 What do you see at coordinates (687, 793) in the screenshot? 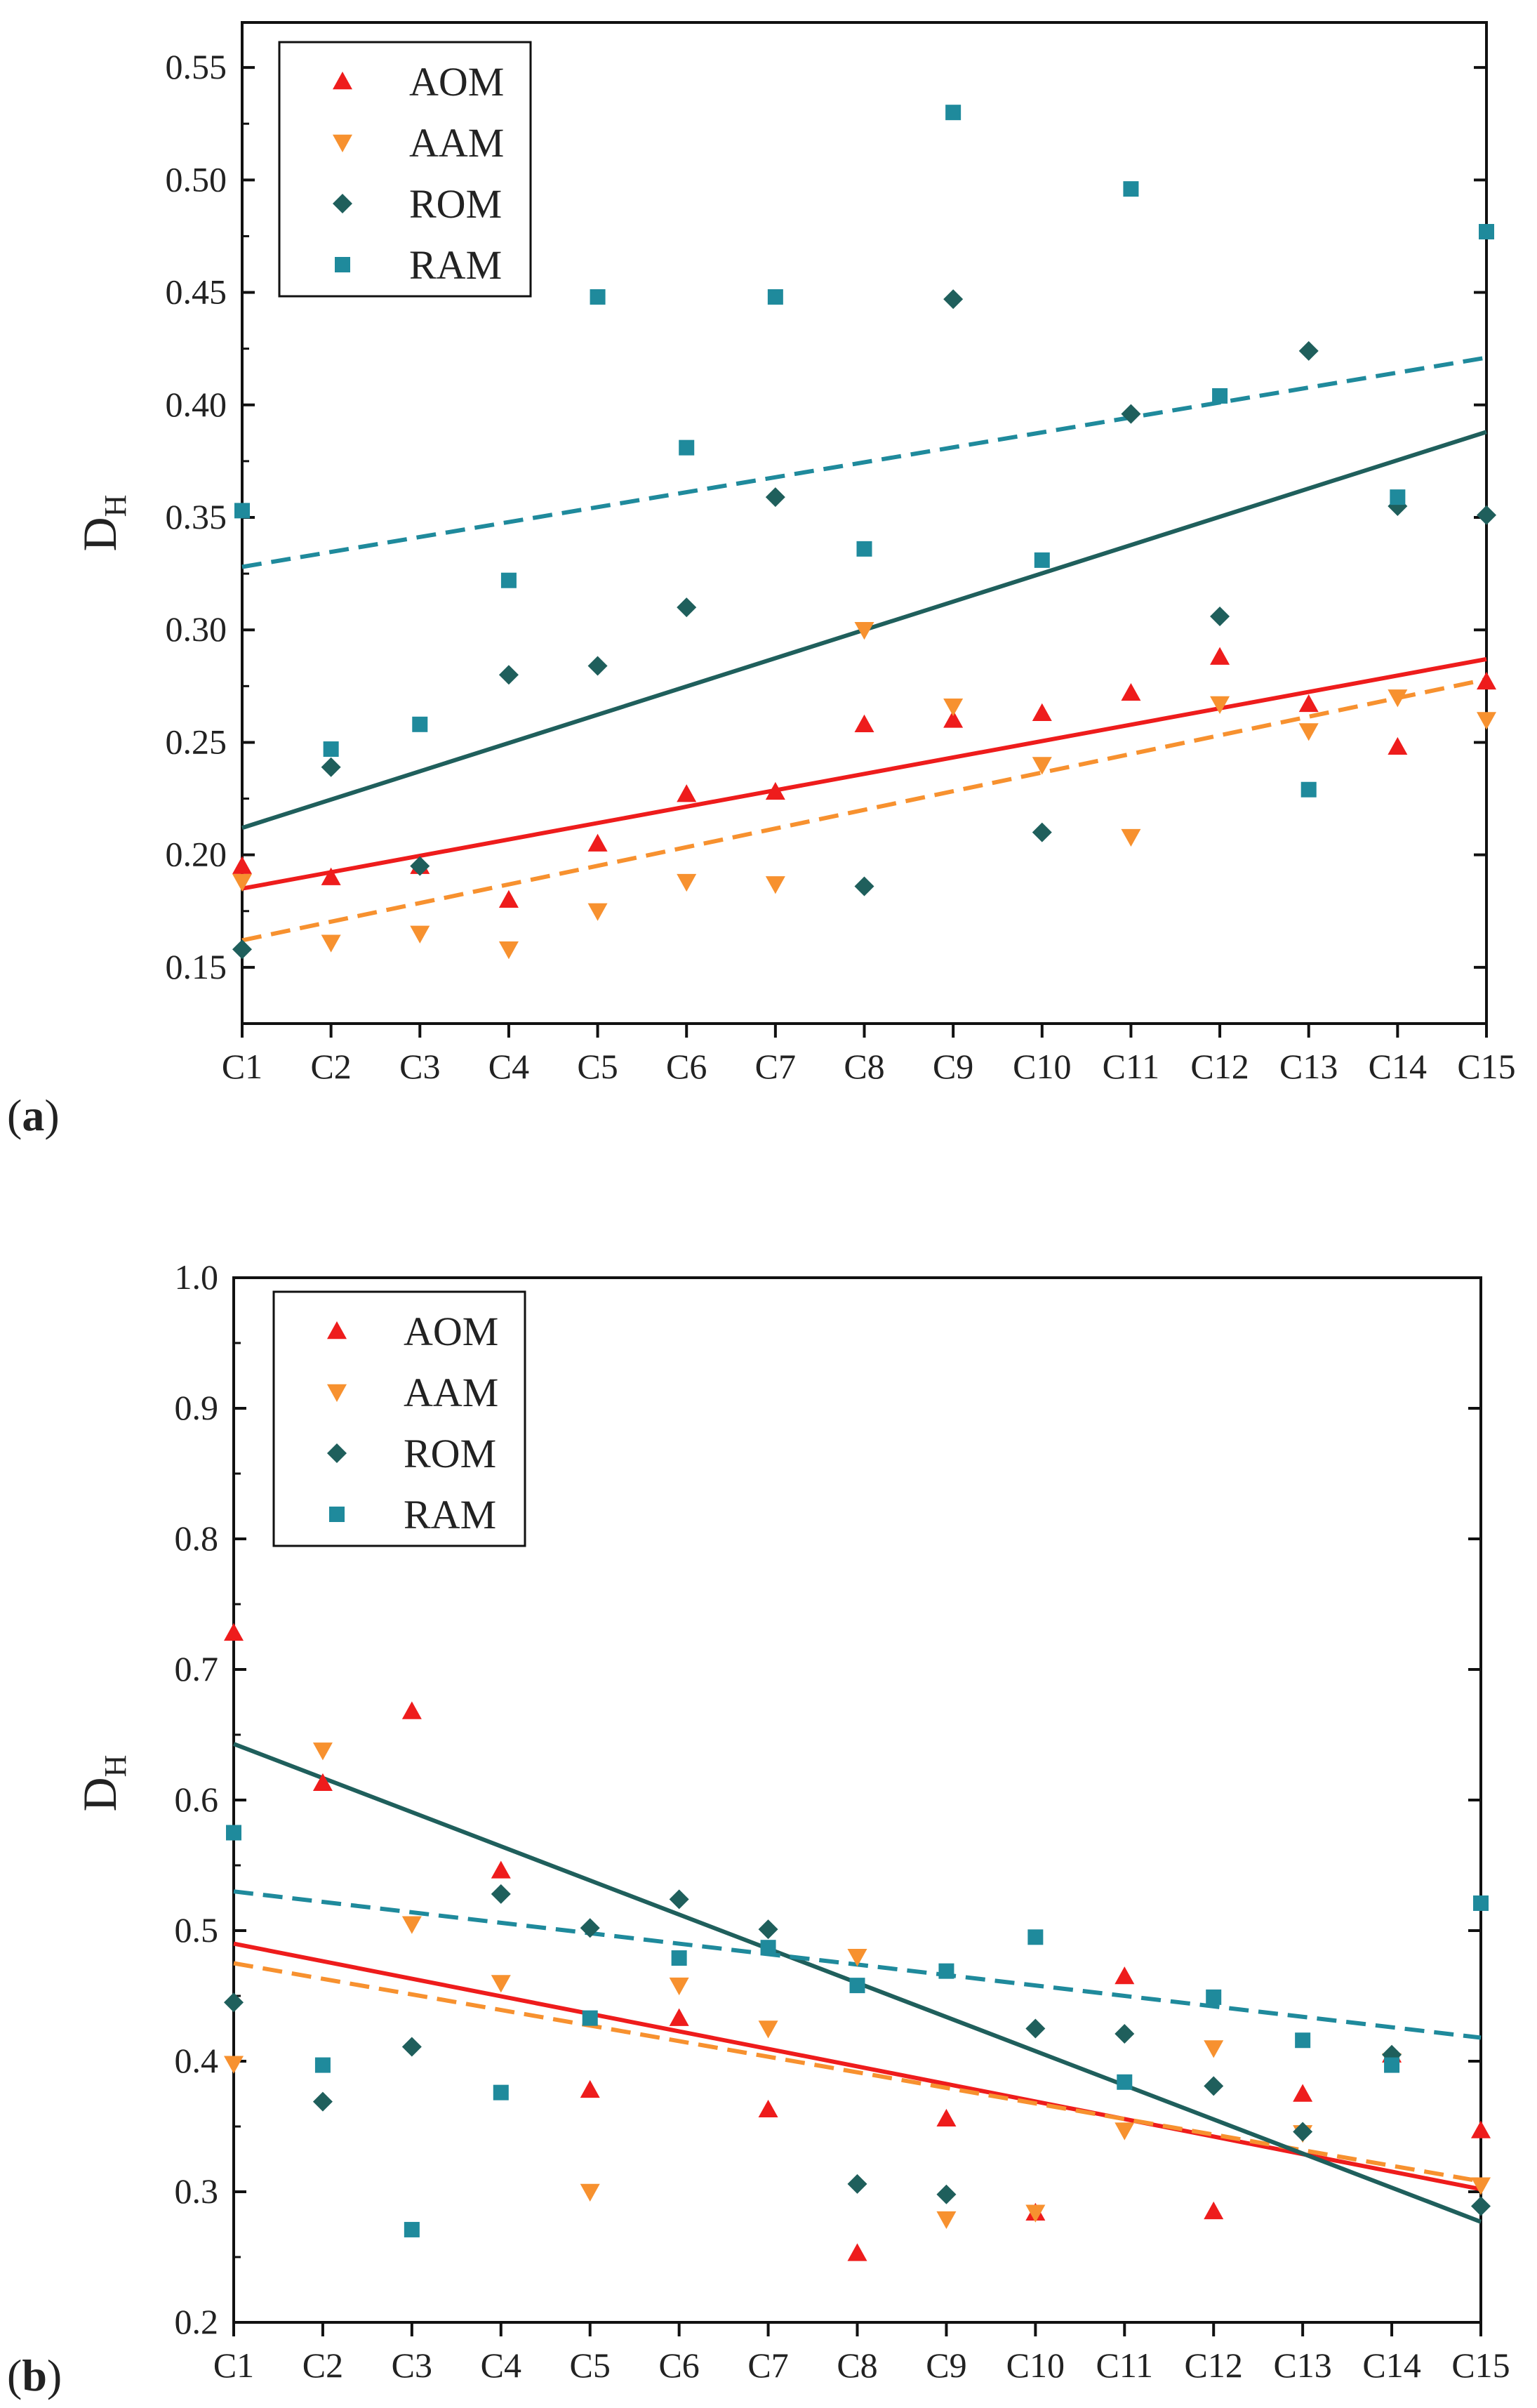
I see `point-aom-c6` at bounding box center [687, 793].